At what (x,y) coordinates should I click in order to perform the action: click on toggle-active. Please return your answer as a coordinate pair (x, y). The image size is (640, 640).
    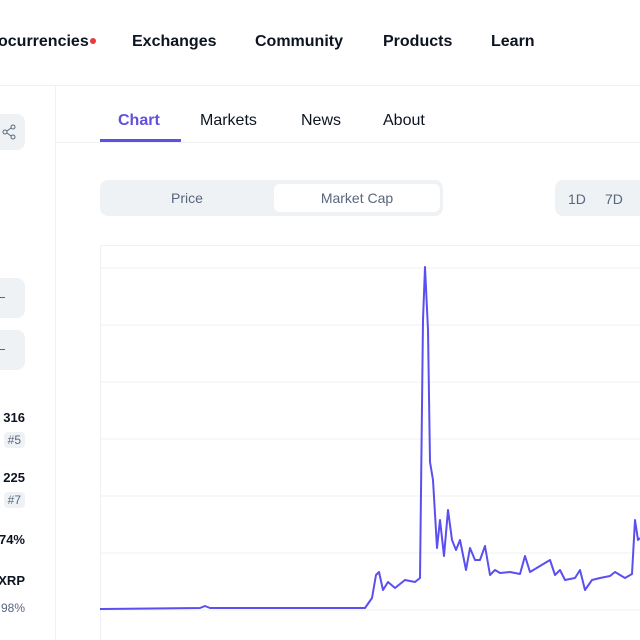
    Looking at the image, I should click on (357, 198).